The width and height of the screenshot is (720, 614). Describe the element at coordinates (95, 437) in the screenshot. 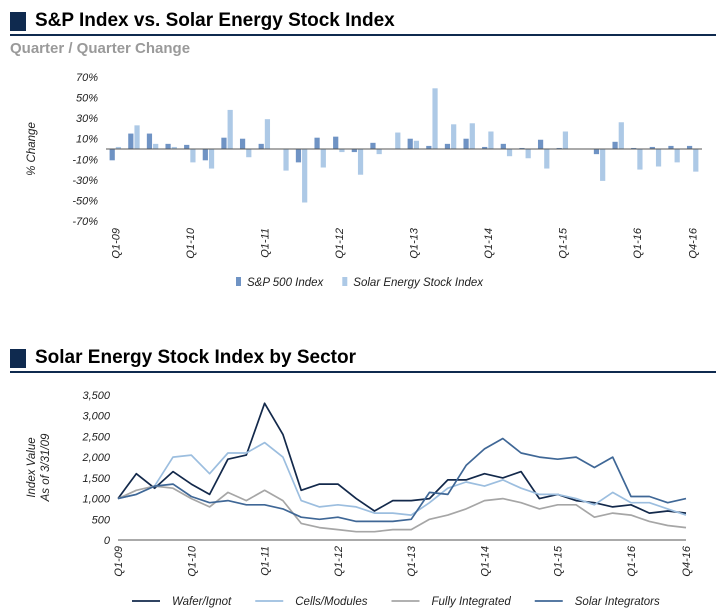

I see `y-tick-label: 2,500` at that location.